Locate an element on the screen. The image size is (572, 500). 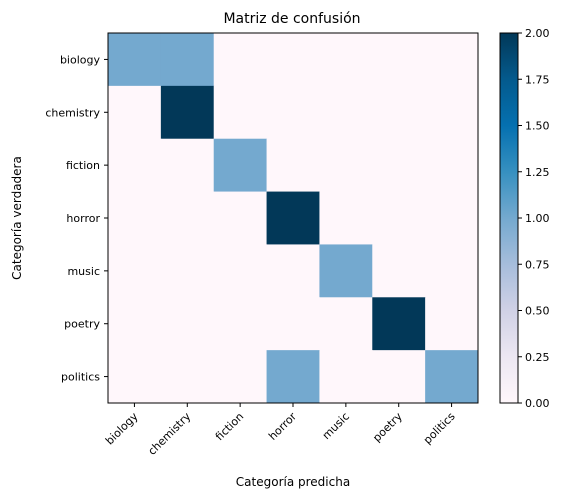
colorbar-tick-label: 0.50 is located at coordinates (537, 311).